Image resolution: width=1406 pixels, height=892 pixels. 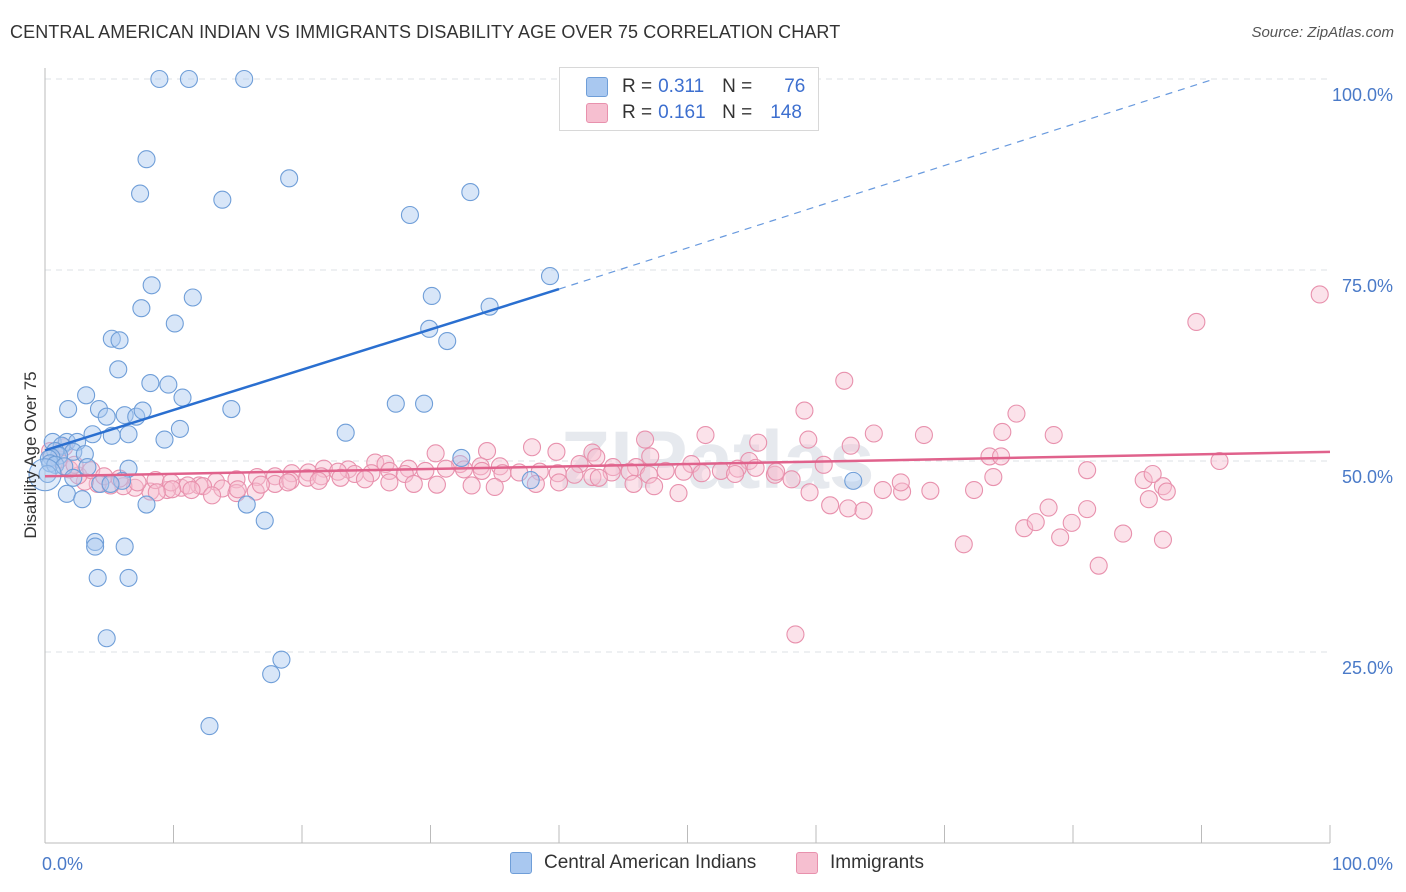 I want to click on series-legend: Central American Indians Immigrants, so click(x=703, y=866).